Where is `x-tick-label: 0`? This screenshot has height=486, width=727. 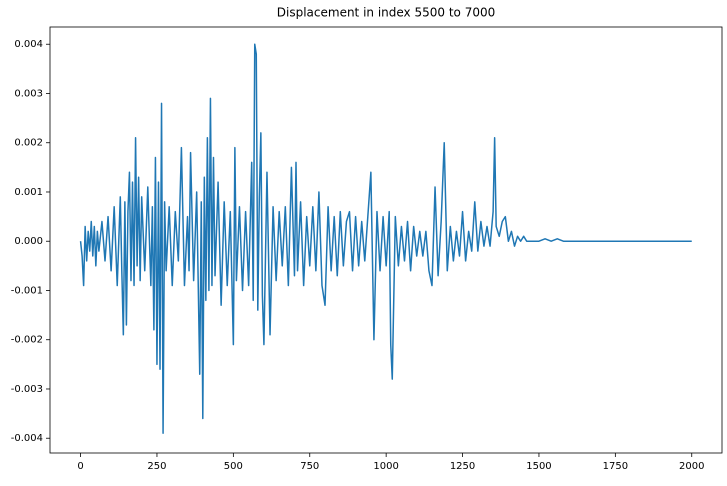 x-tick-label: 0 is located at coordinates (80, 466).